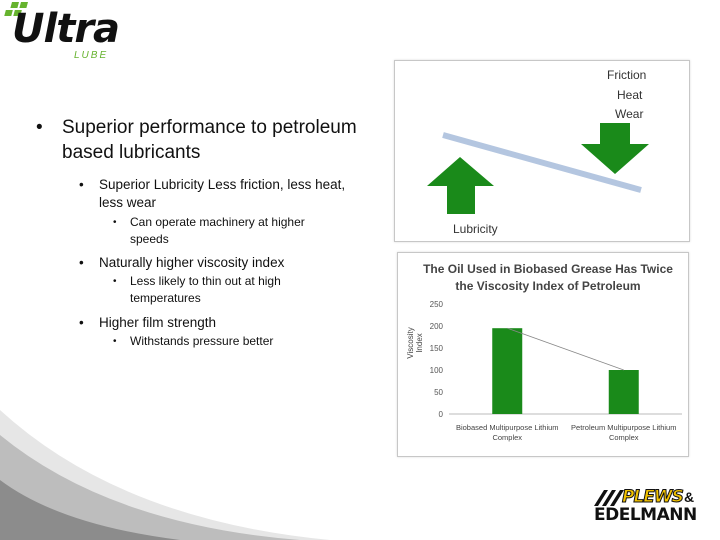 This screenshot has height=540, width=720. Describe the element at coordinates (629, 114) in the screenshot. I see `label-wear: Wear` at that location.